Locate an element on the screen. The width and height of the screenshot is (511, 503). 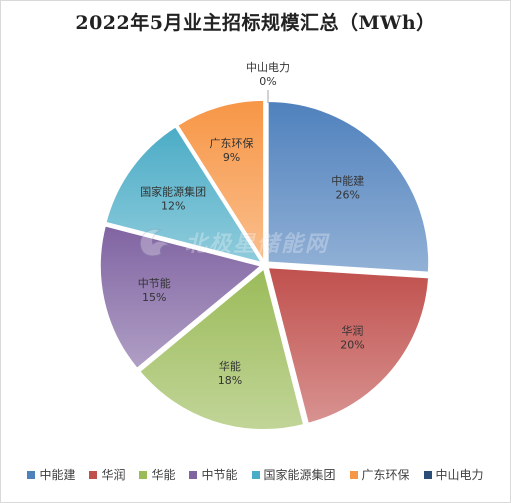
legend-item-2: 华润 is located at coordinates (107, 474).